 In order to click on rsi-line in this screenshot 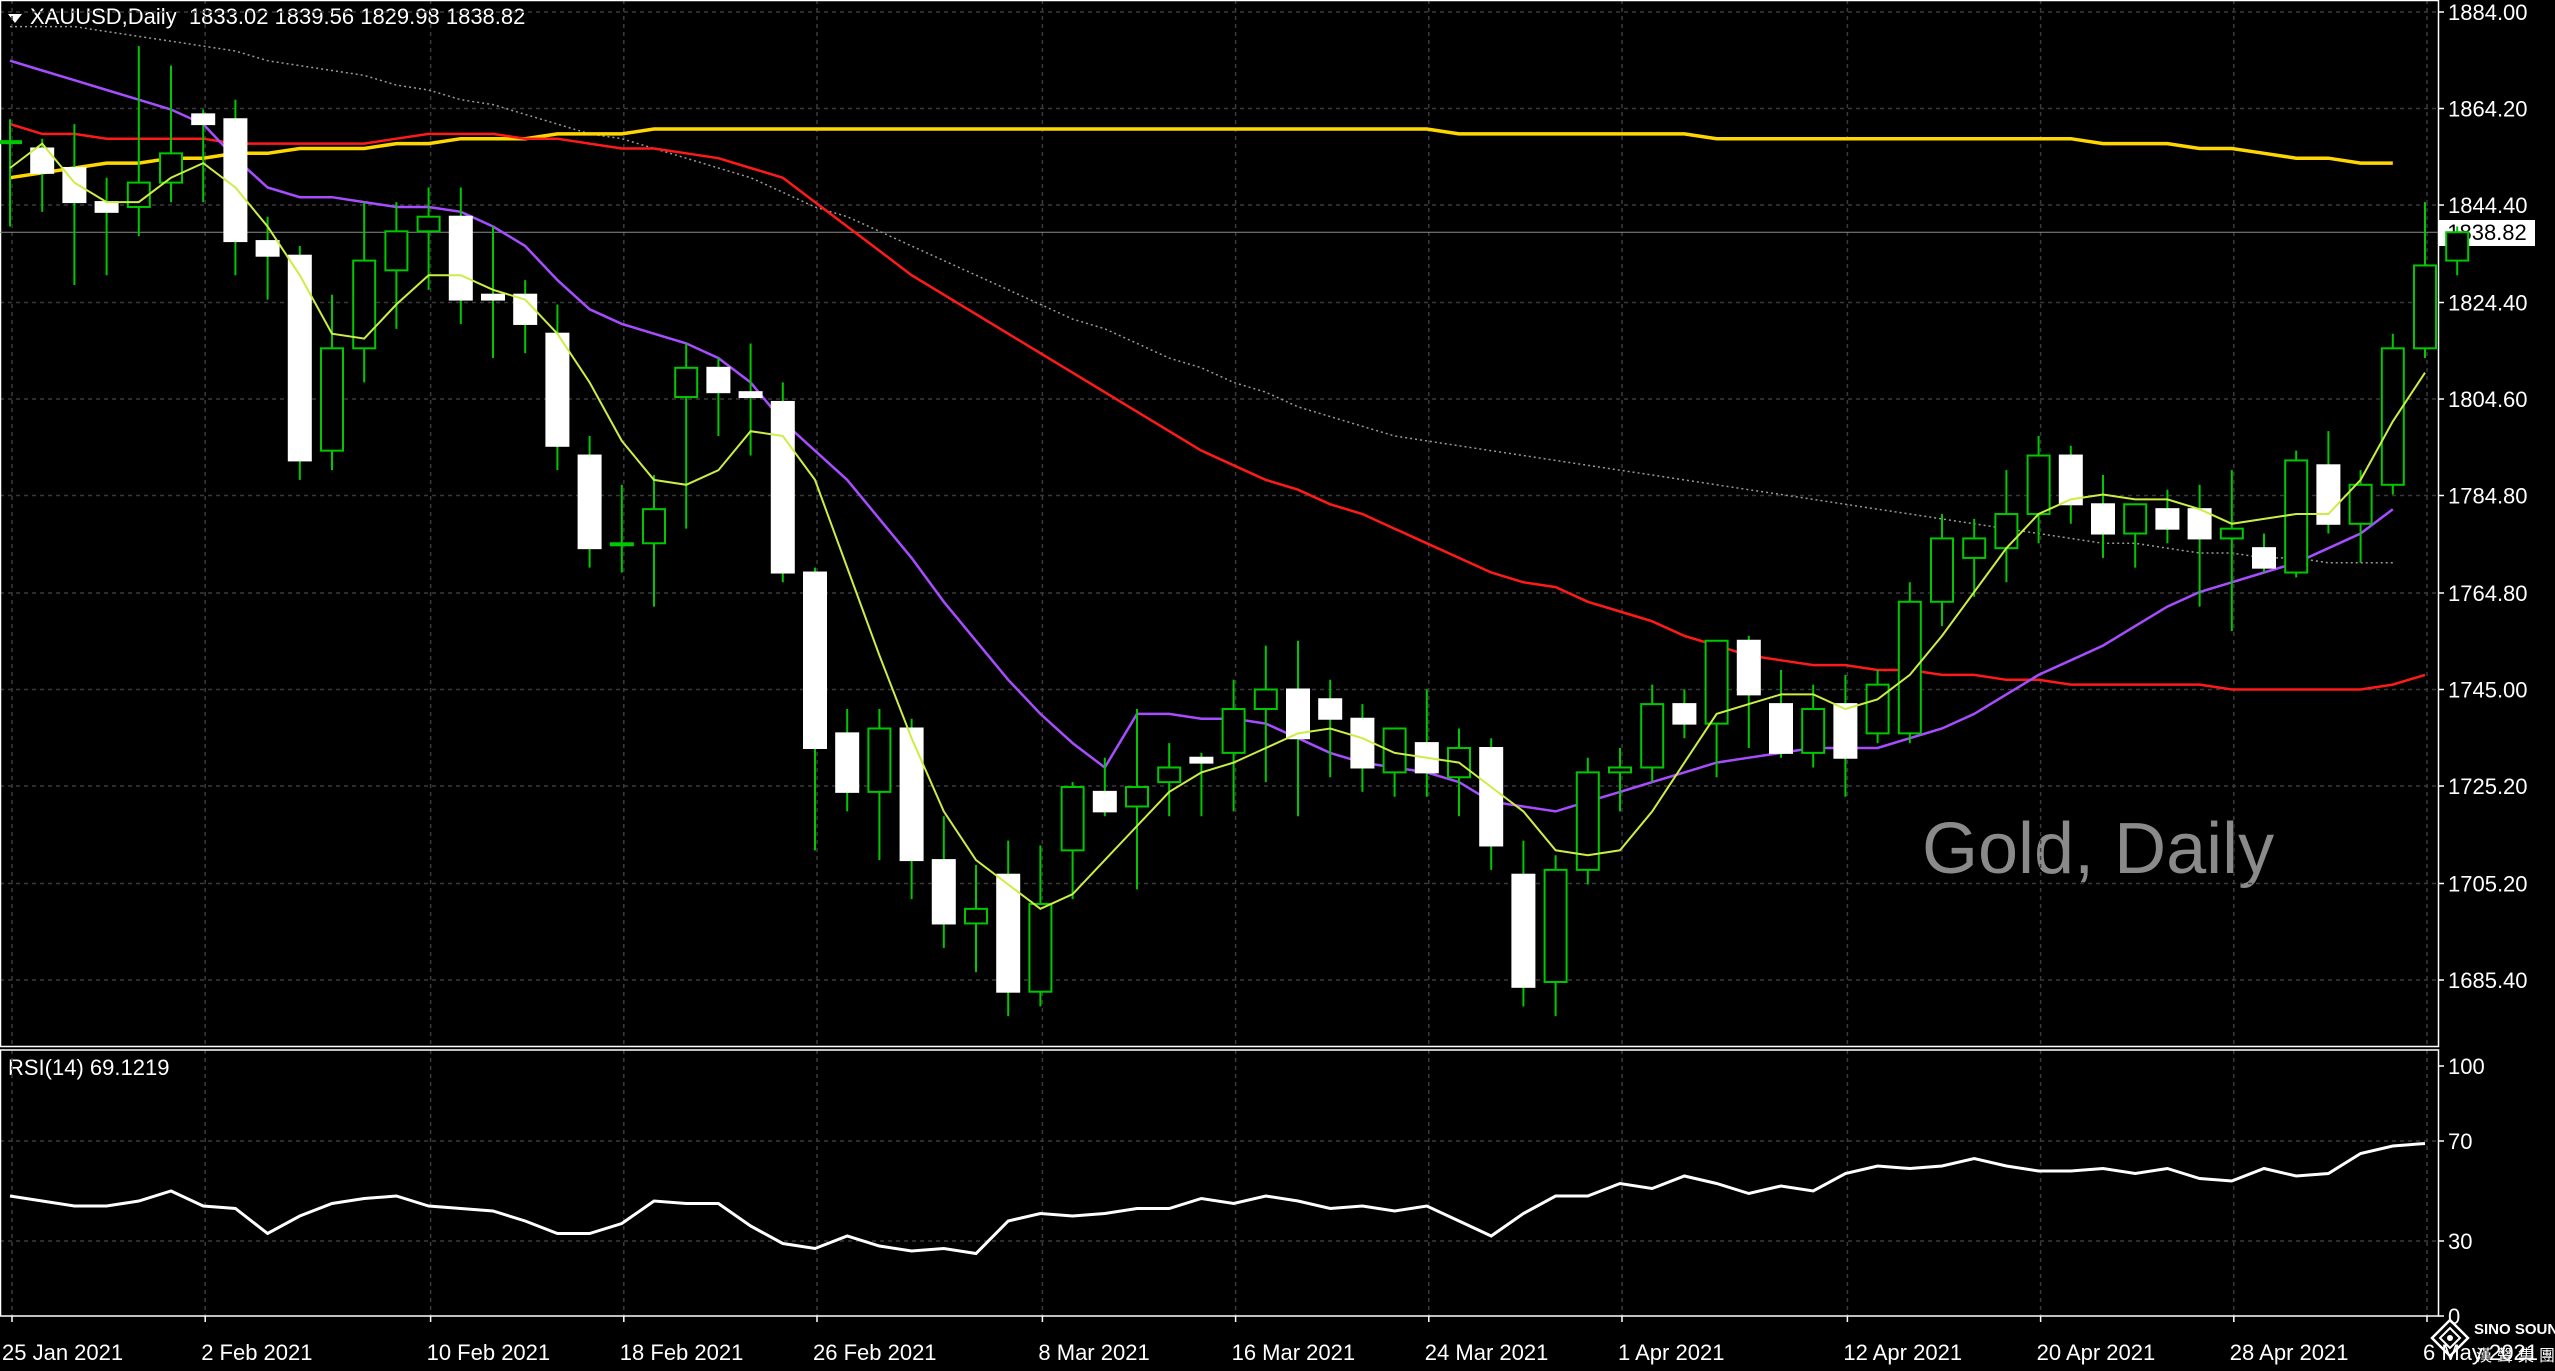, I will do `click(1217, 1199)`.